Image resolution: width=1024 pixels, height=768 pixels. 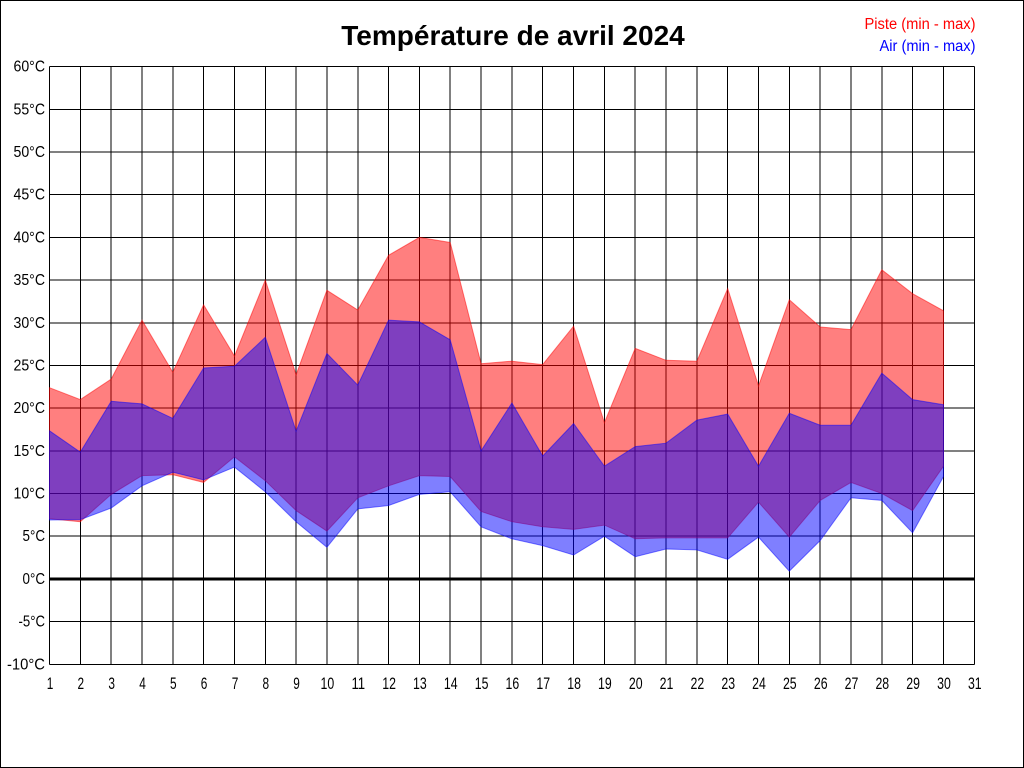 What do you see at coordinates (30, 366) in the screenshot?
I see `svg-text: 25°C` at bounding box center [30, 366].